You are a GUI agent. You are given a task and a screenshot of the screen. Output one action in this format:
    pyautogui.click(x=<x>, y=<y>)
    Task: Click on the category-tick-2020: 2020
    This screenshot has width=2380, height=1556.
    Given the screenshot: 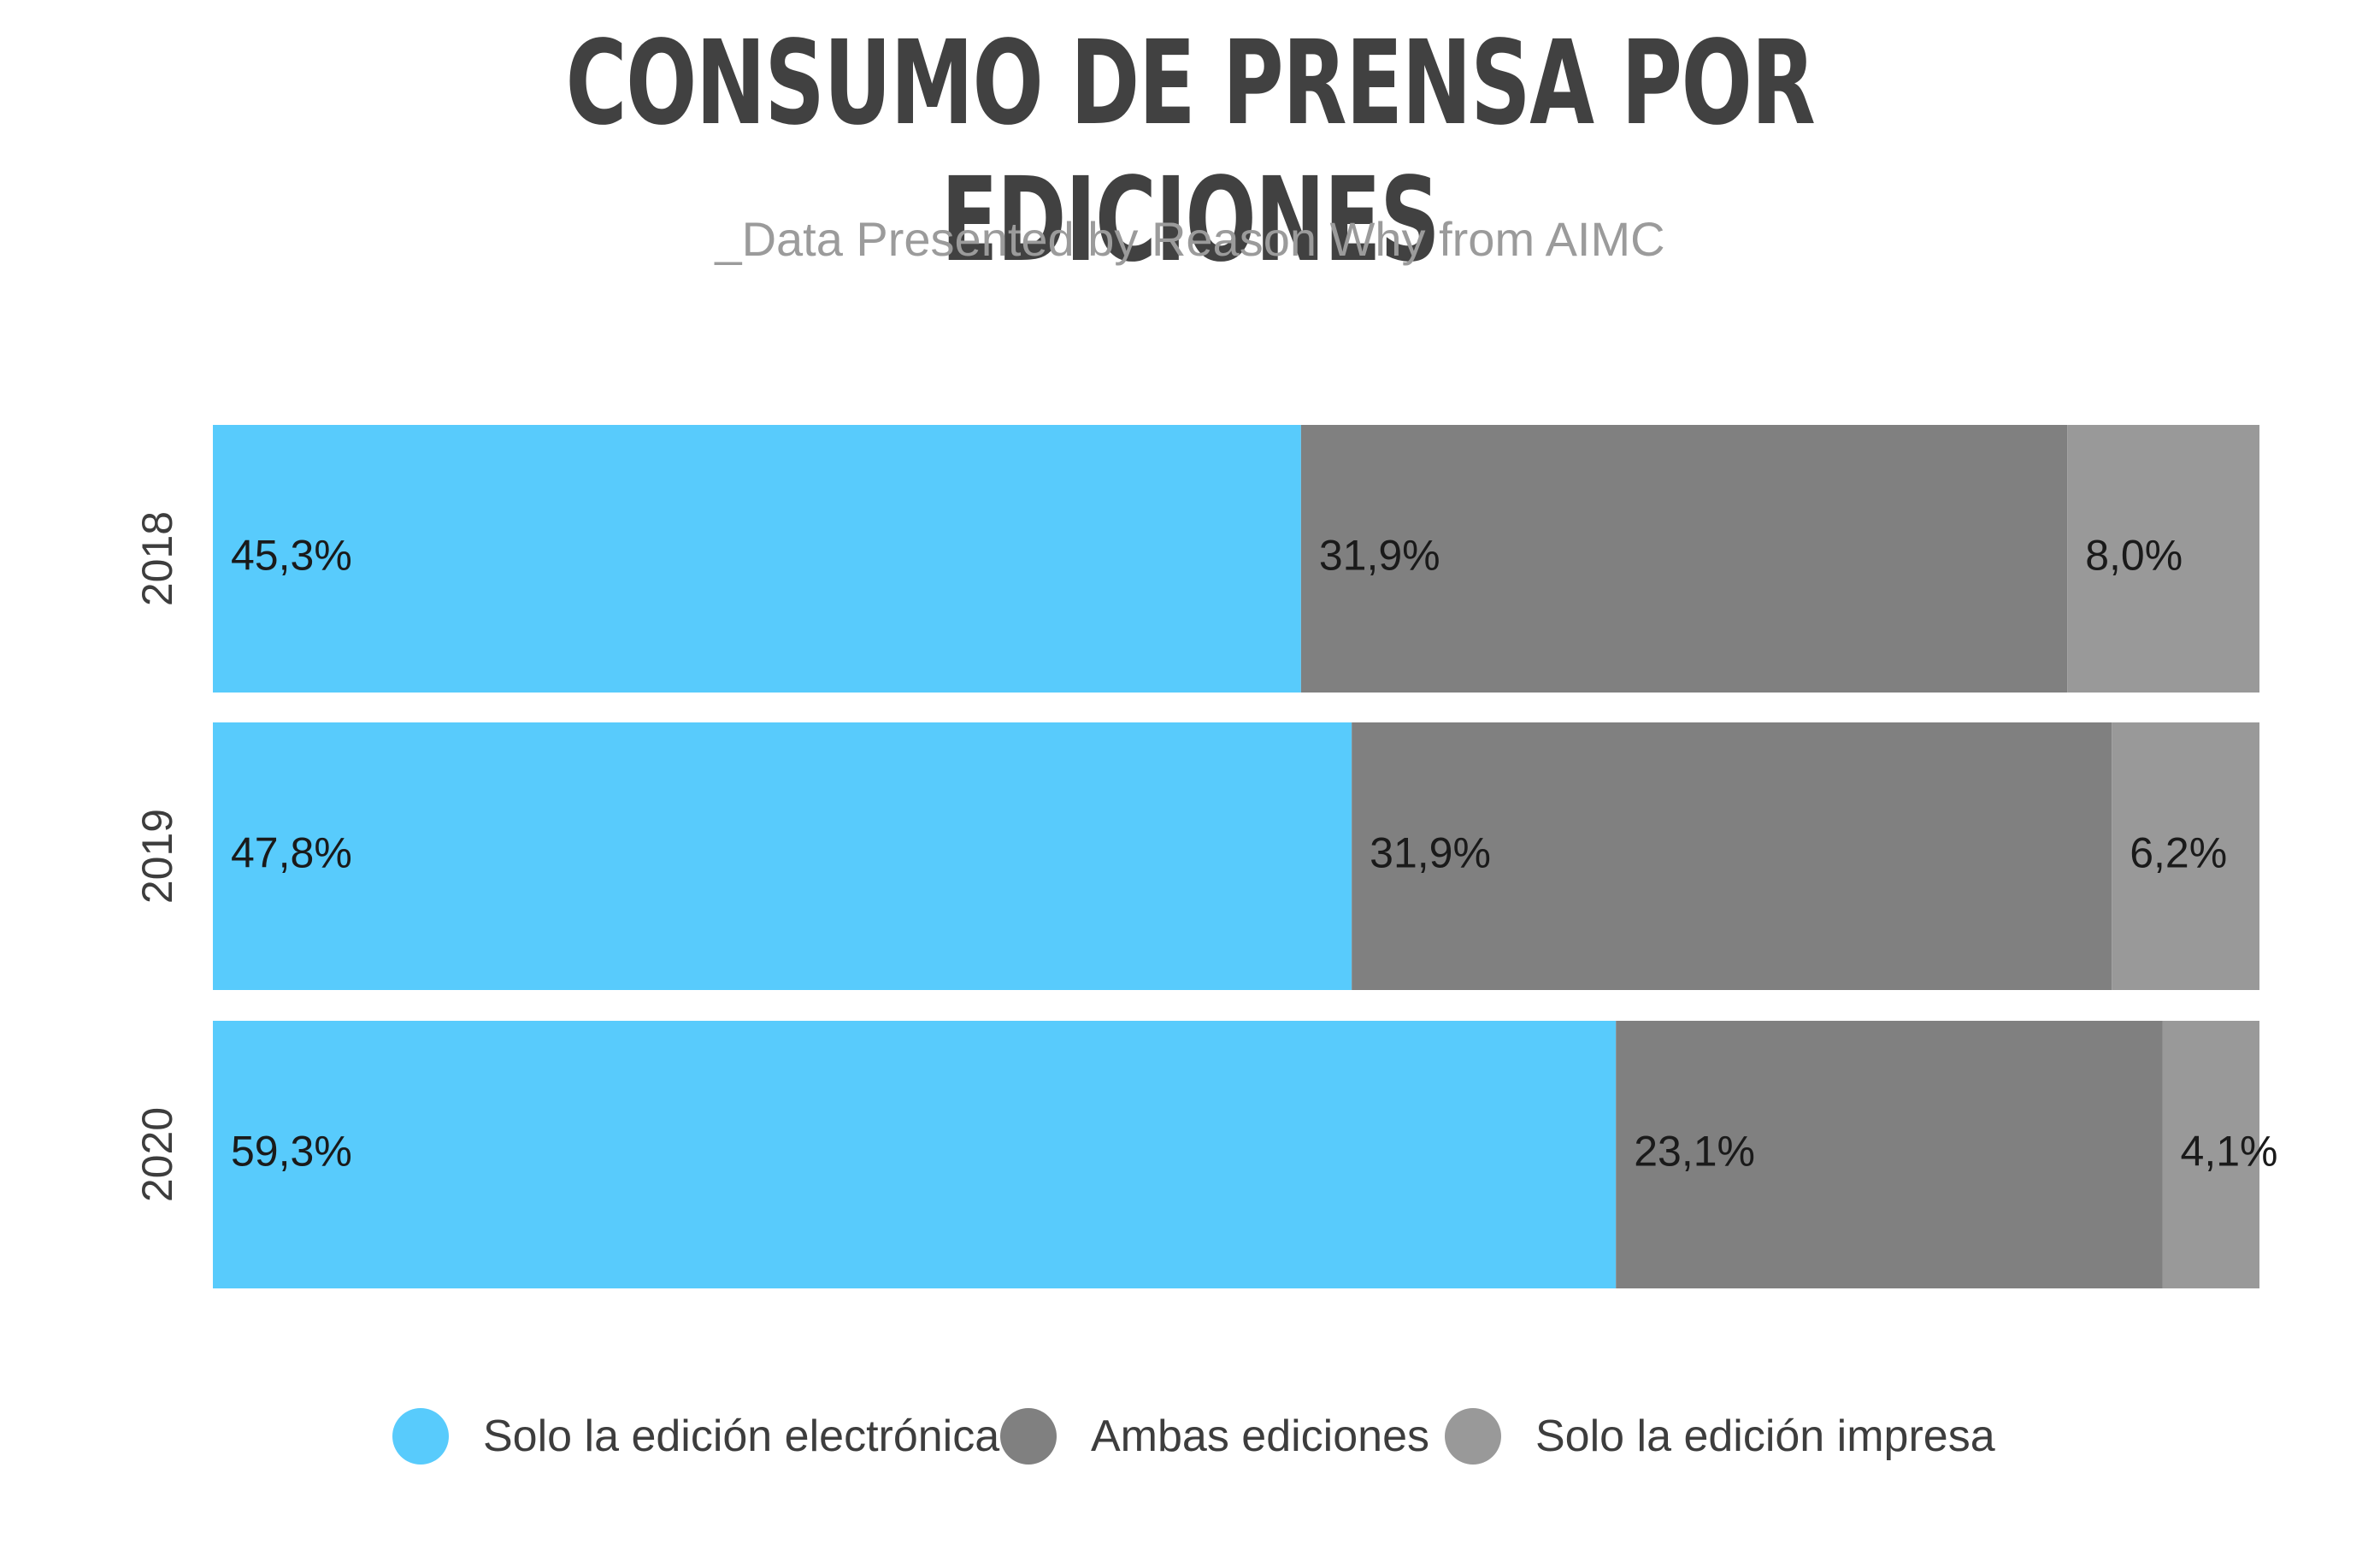 What is the action you would take?
    pyautogui.click(x=157, y=1154)
    